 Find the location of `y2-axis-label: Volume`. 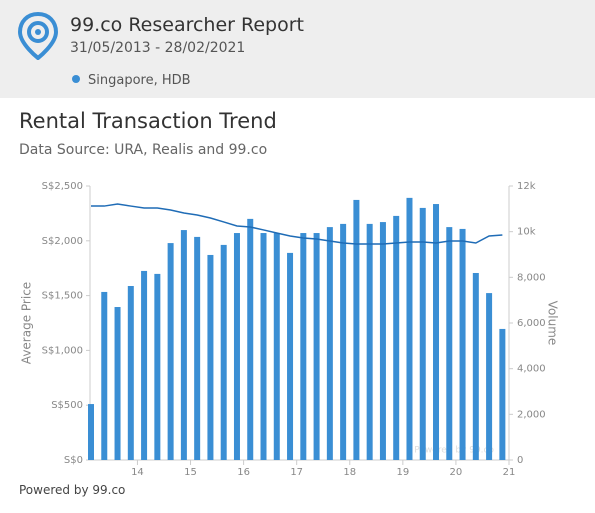

y2-axis-label: Volume is located at coordinates (553, 323).